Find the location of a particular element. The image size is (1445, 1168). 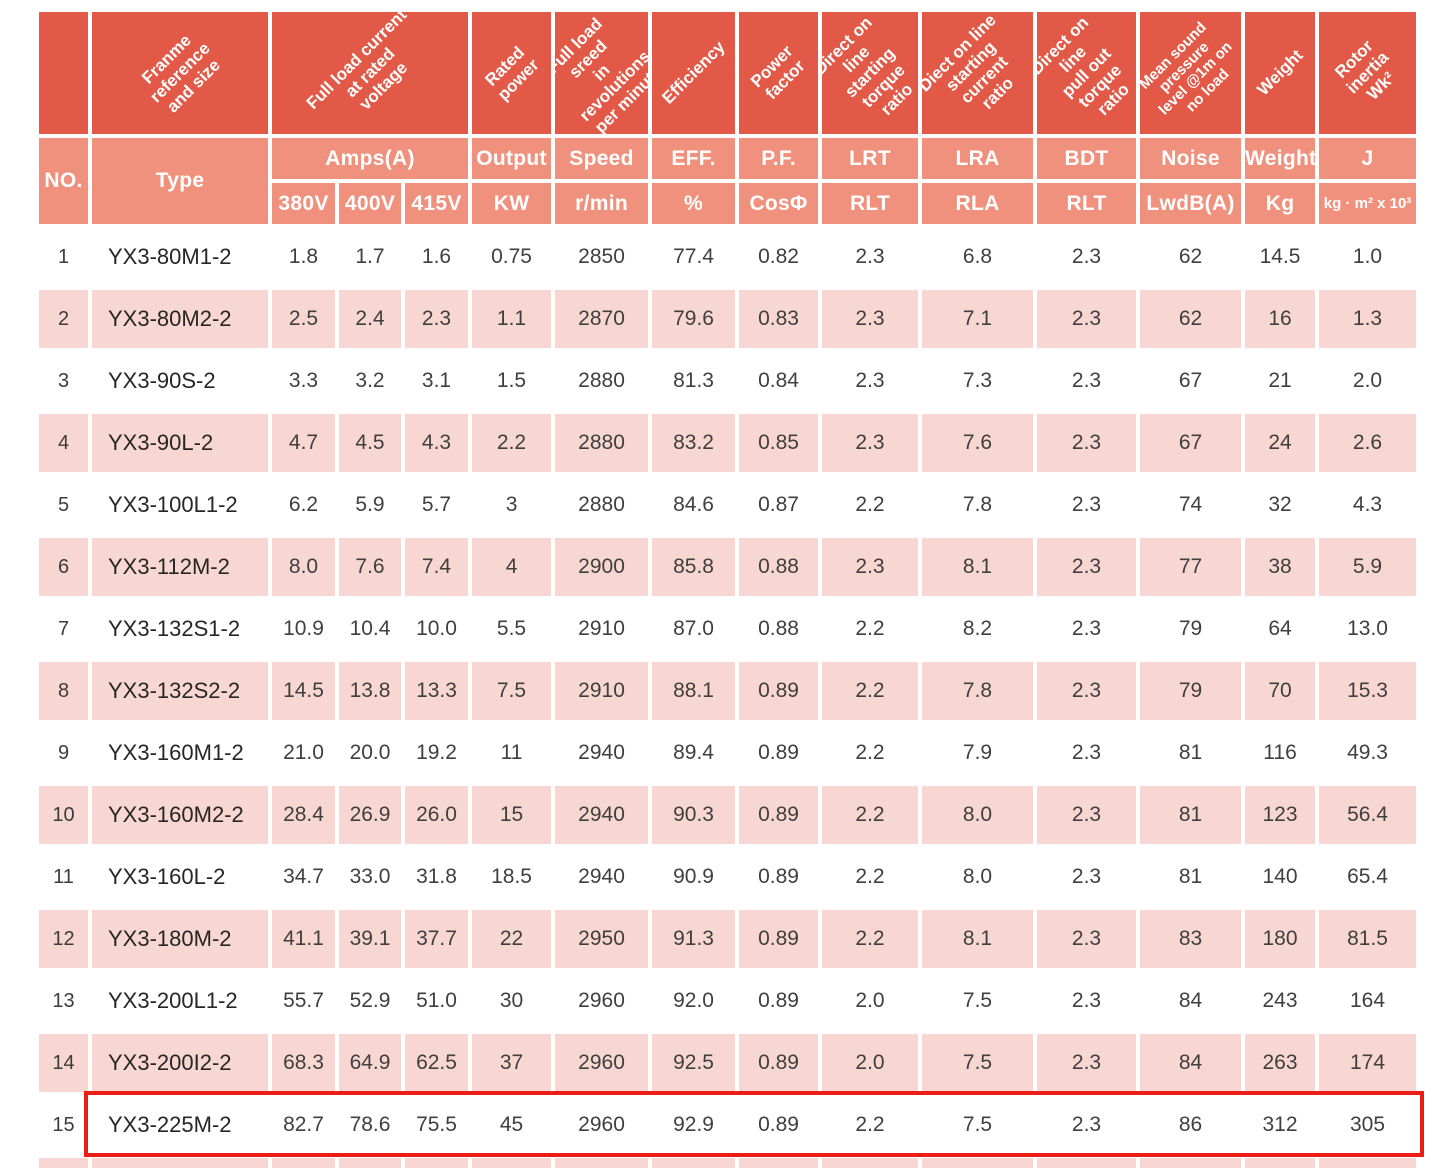

col-header-no: NO. is located at coordinates (63, 181).